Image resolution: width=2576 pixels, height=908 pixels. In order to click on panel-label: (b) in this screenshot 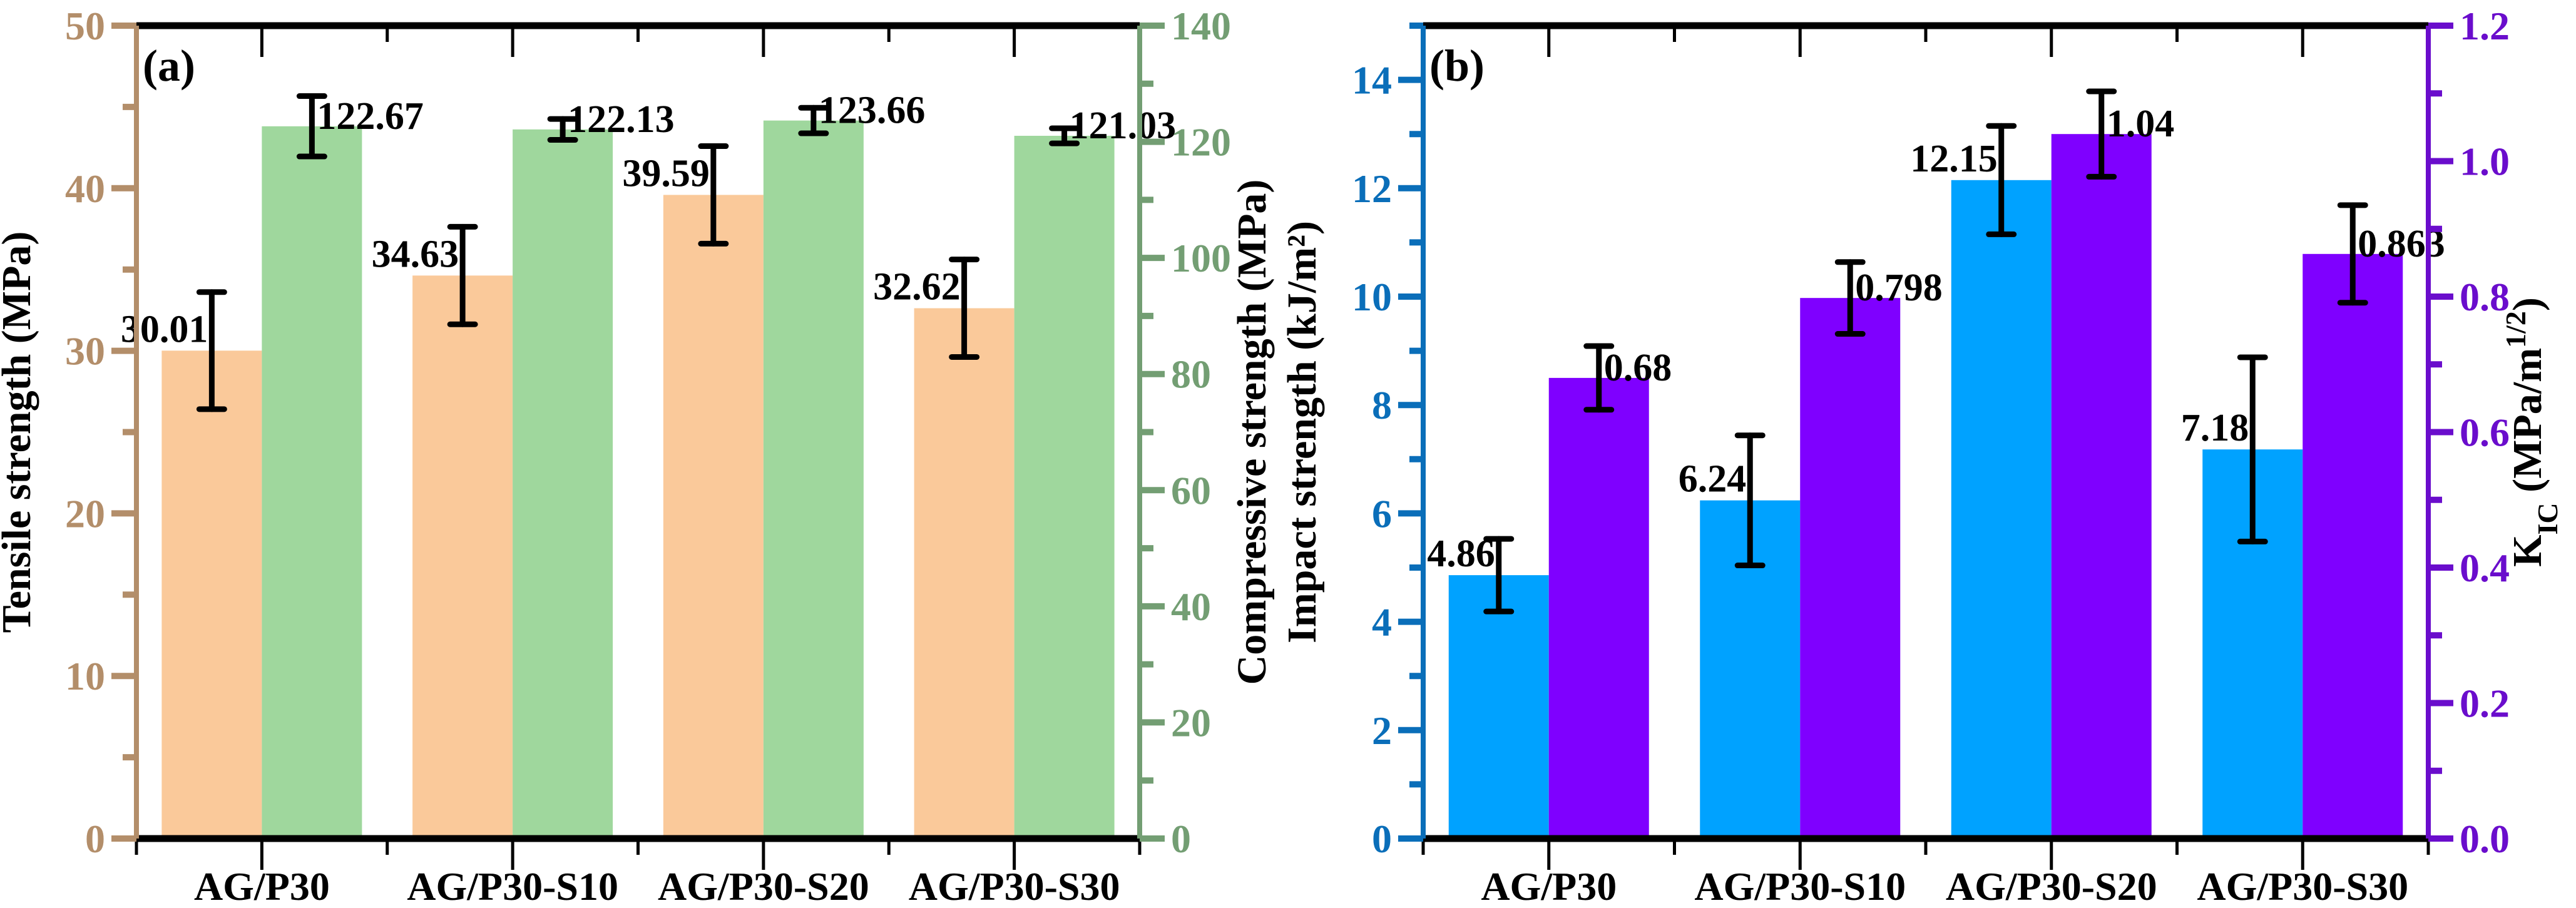, I will do `click(1457, 66)`.